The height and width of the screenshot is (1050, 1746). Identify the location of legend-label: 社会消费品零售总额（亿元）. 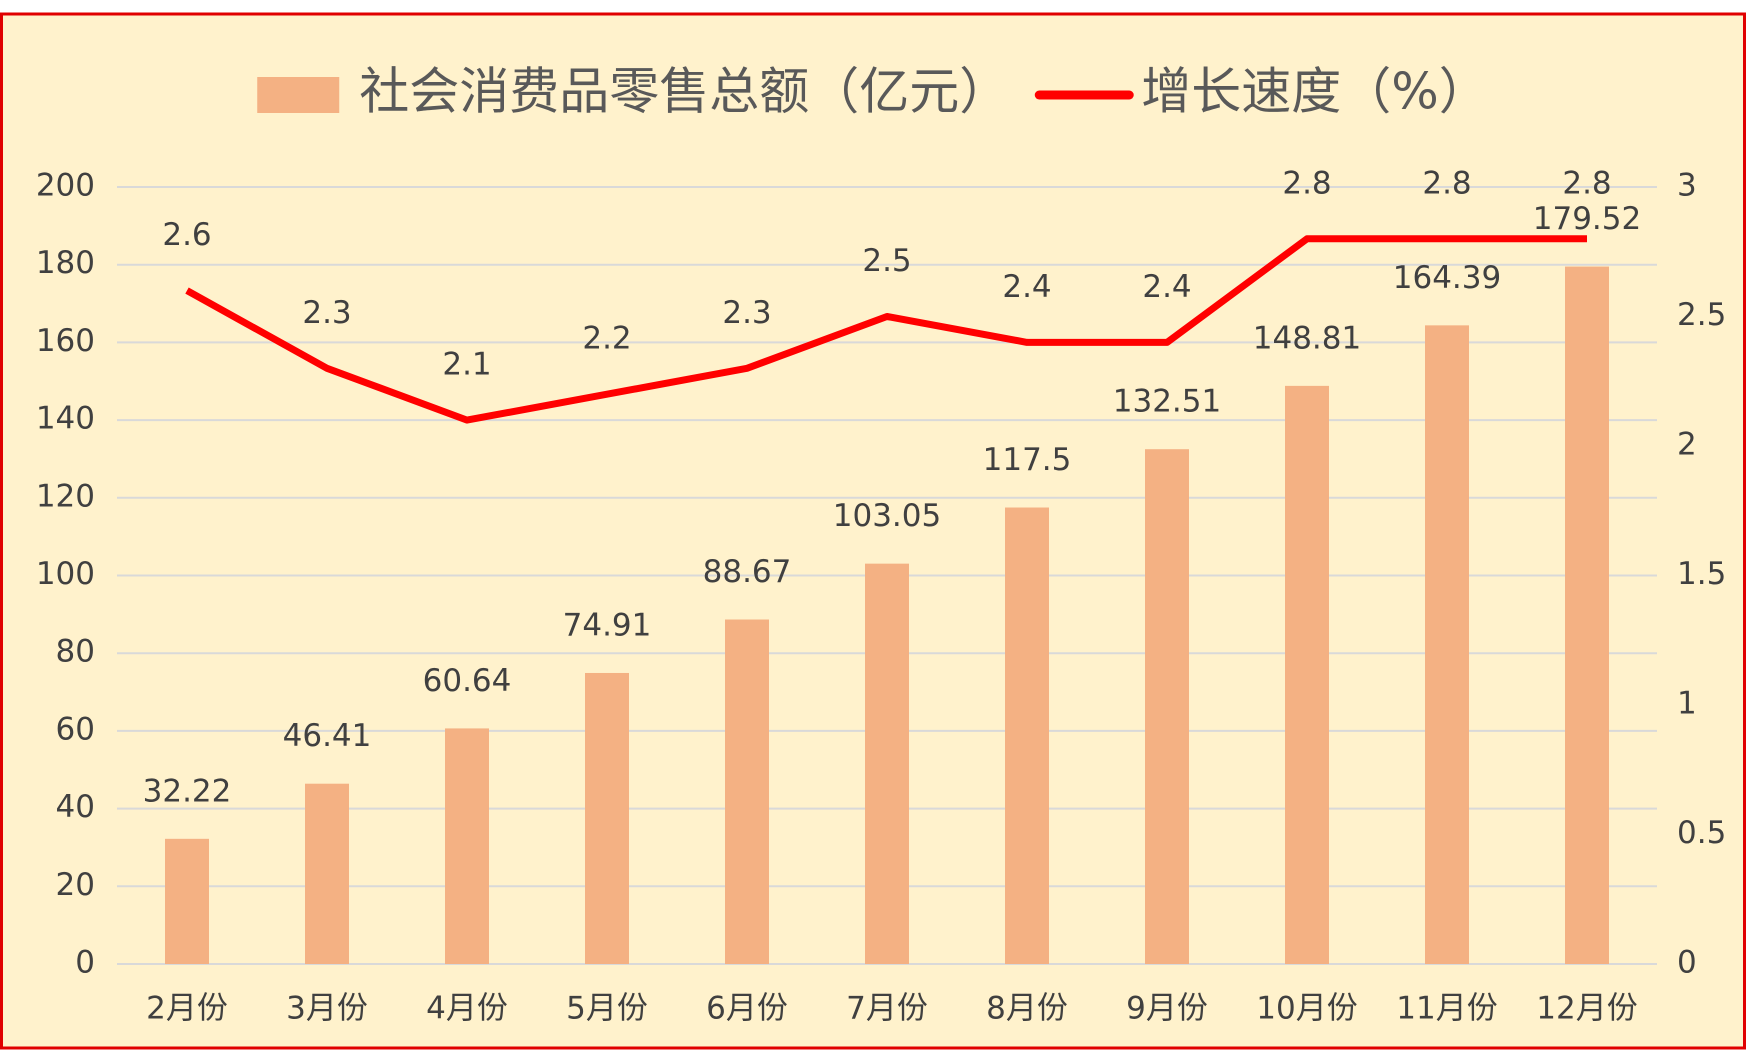
(684, 92).